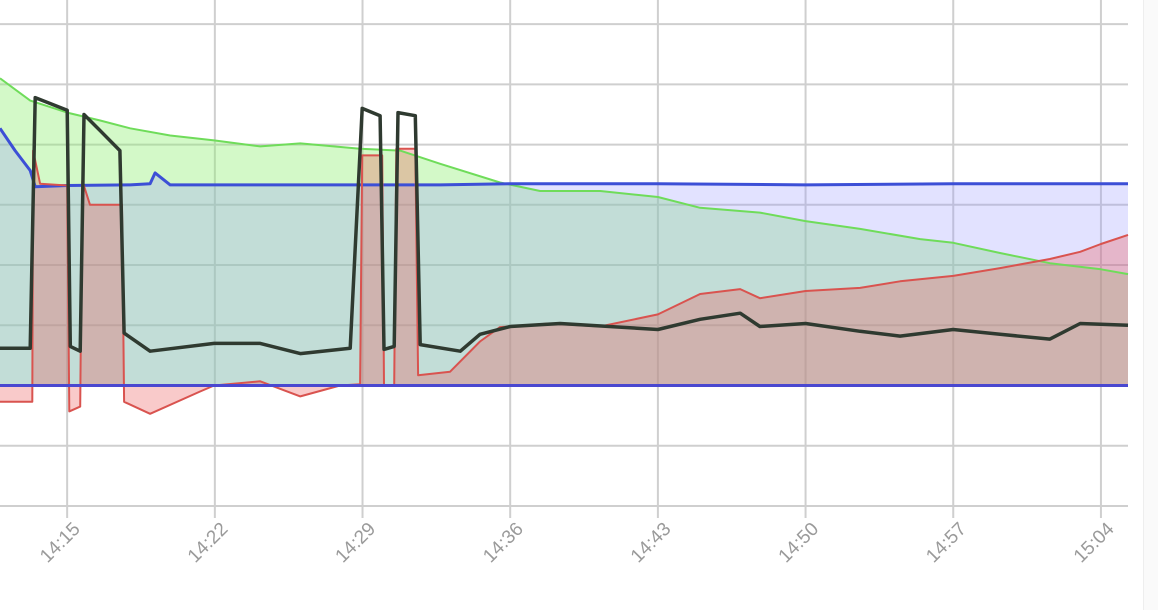 The image size is (1158, 610). Describe the element at coordinates (946, 543) in the screenshot. I see `x-tick-label: 14:57` at that location.